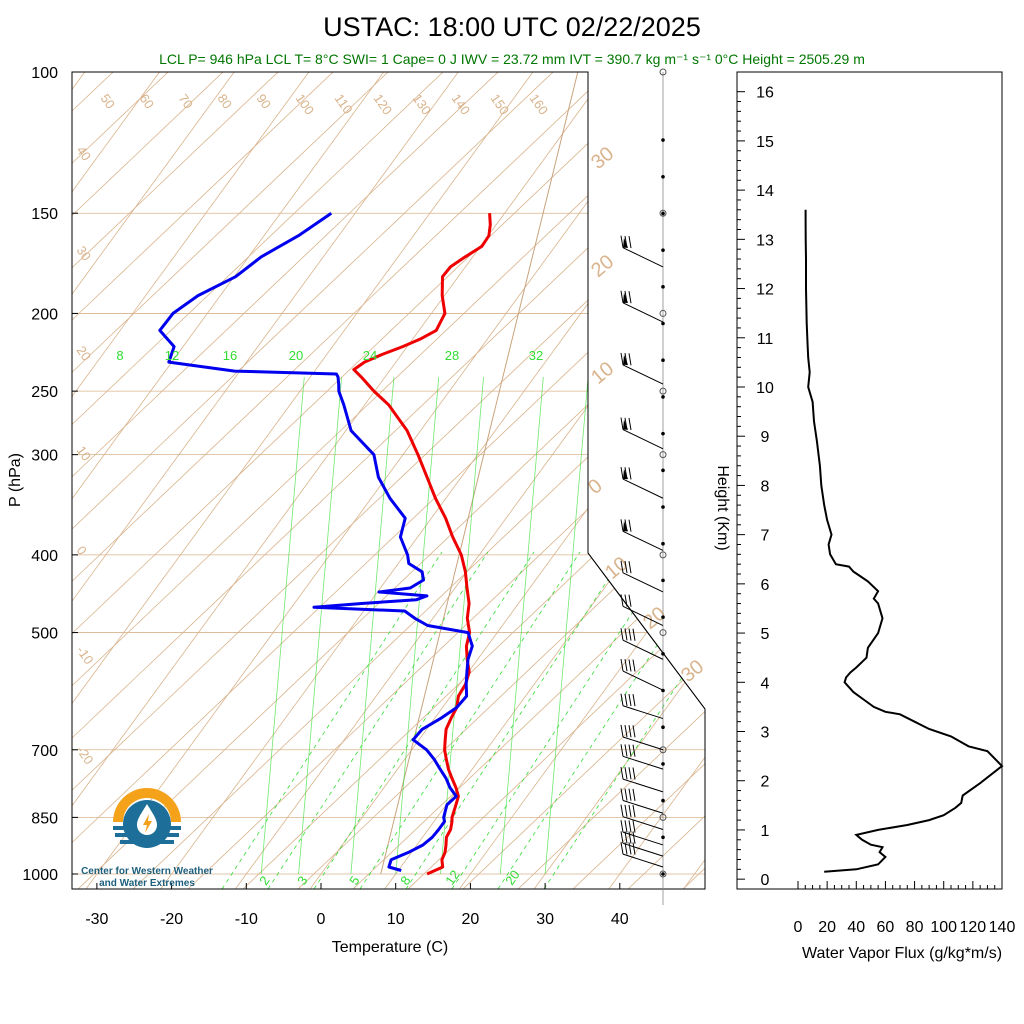  What do you see at coordinates (246, 919) in the screenshot?
I see `x-tick-label: -10` at bounding box center [246, 919].